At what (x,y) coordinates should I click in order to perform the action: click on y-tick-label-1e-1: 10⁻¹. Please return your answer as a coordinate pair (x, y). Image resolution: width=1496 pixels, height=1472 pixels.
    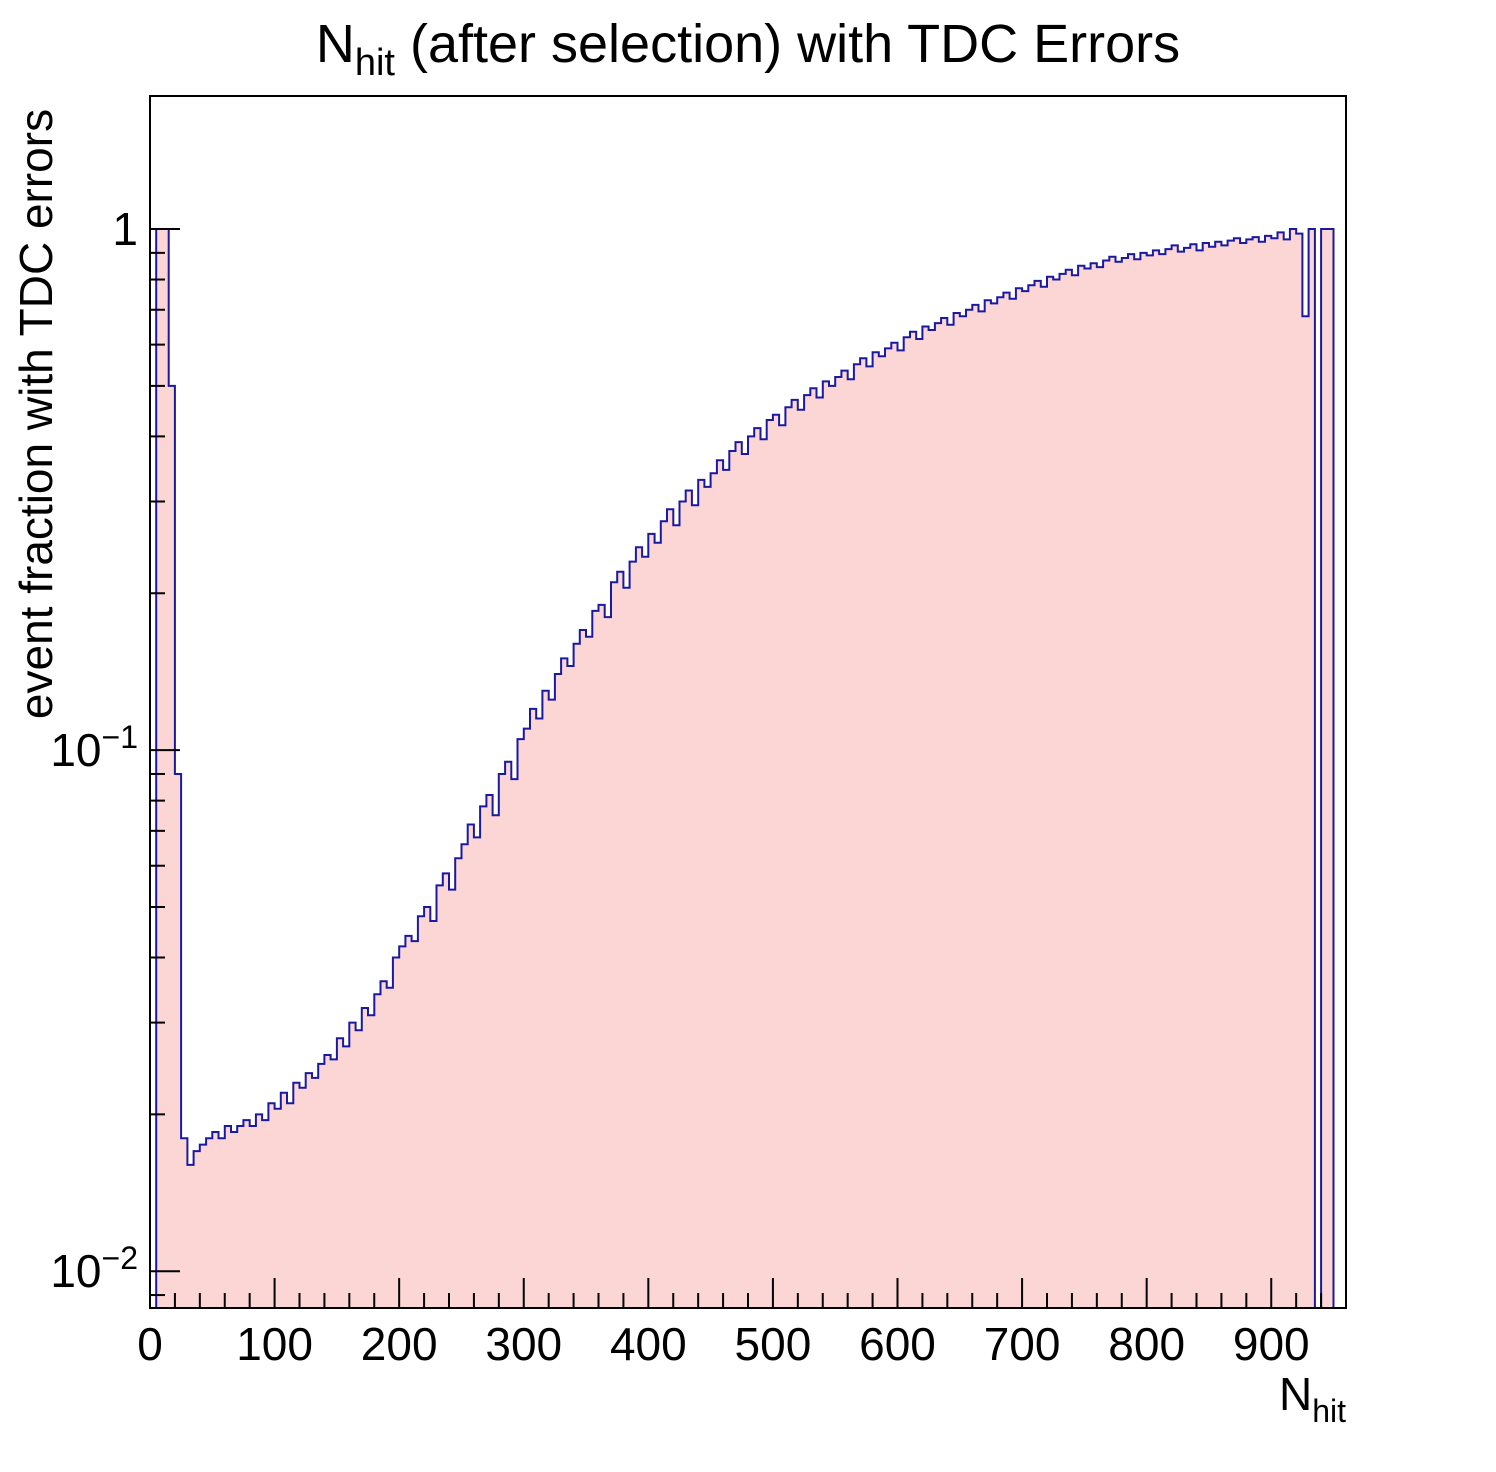
    Looking at the image, I should click on (94, 747).